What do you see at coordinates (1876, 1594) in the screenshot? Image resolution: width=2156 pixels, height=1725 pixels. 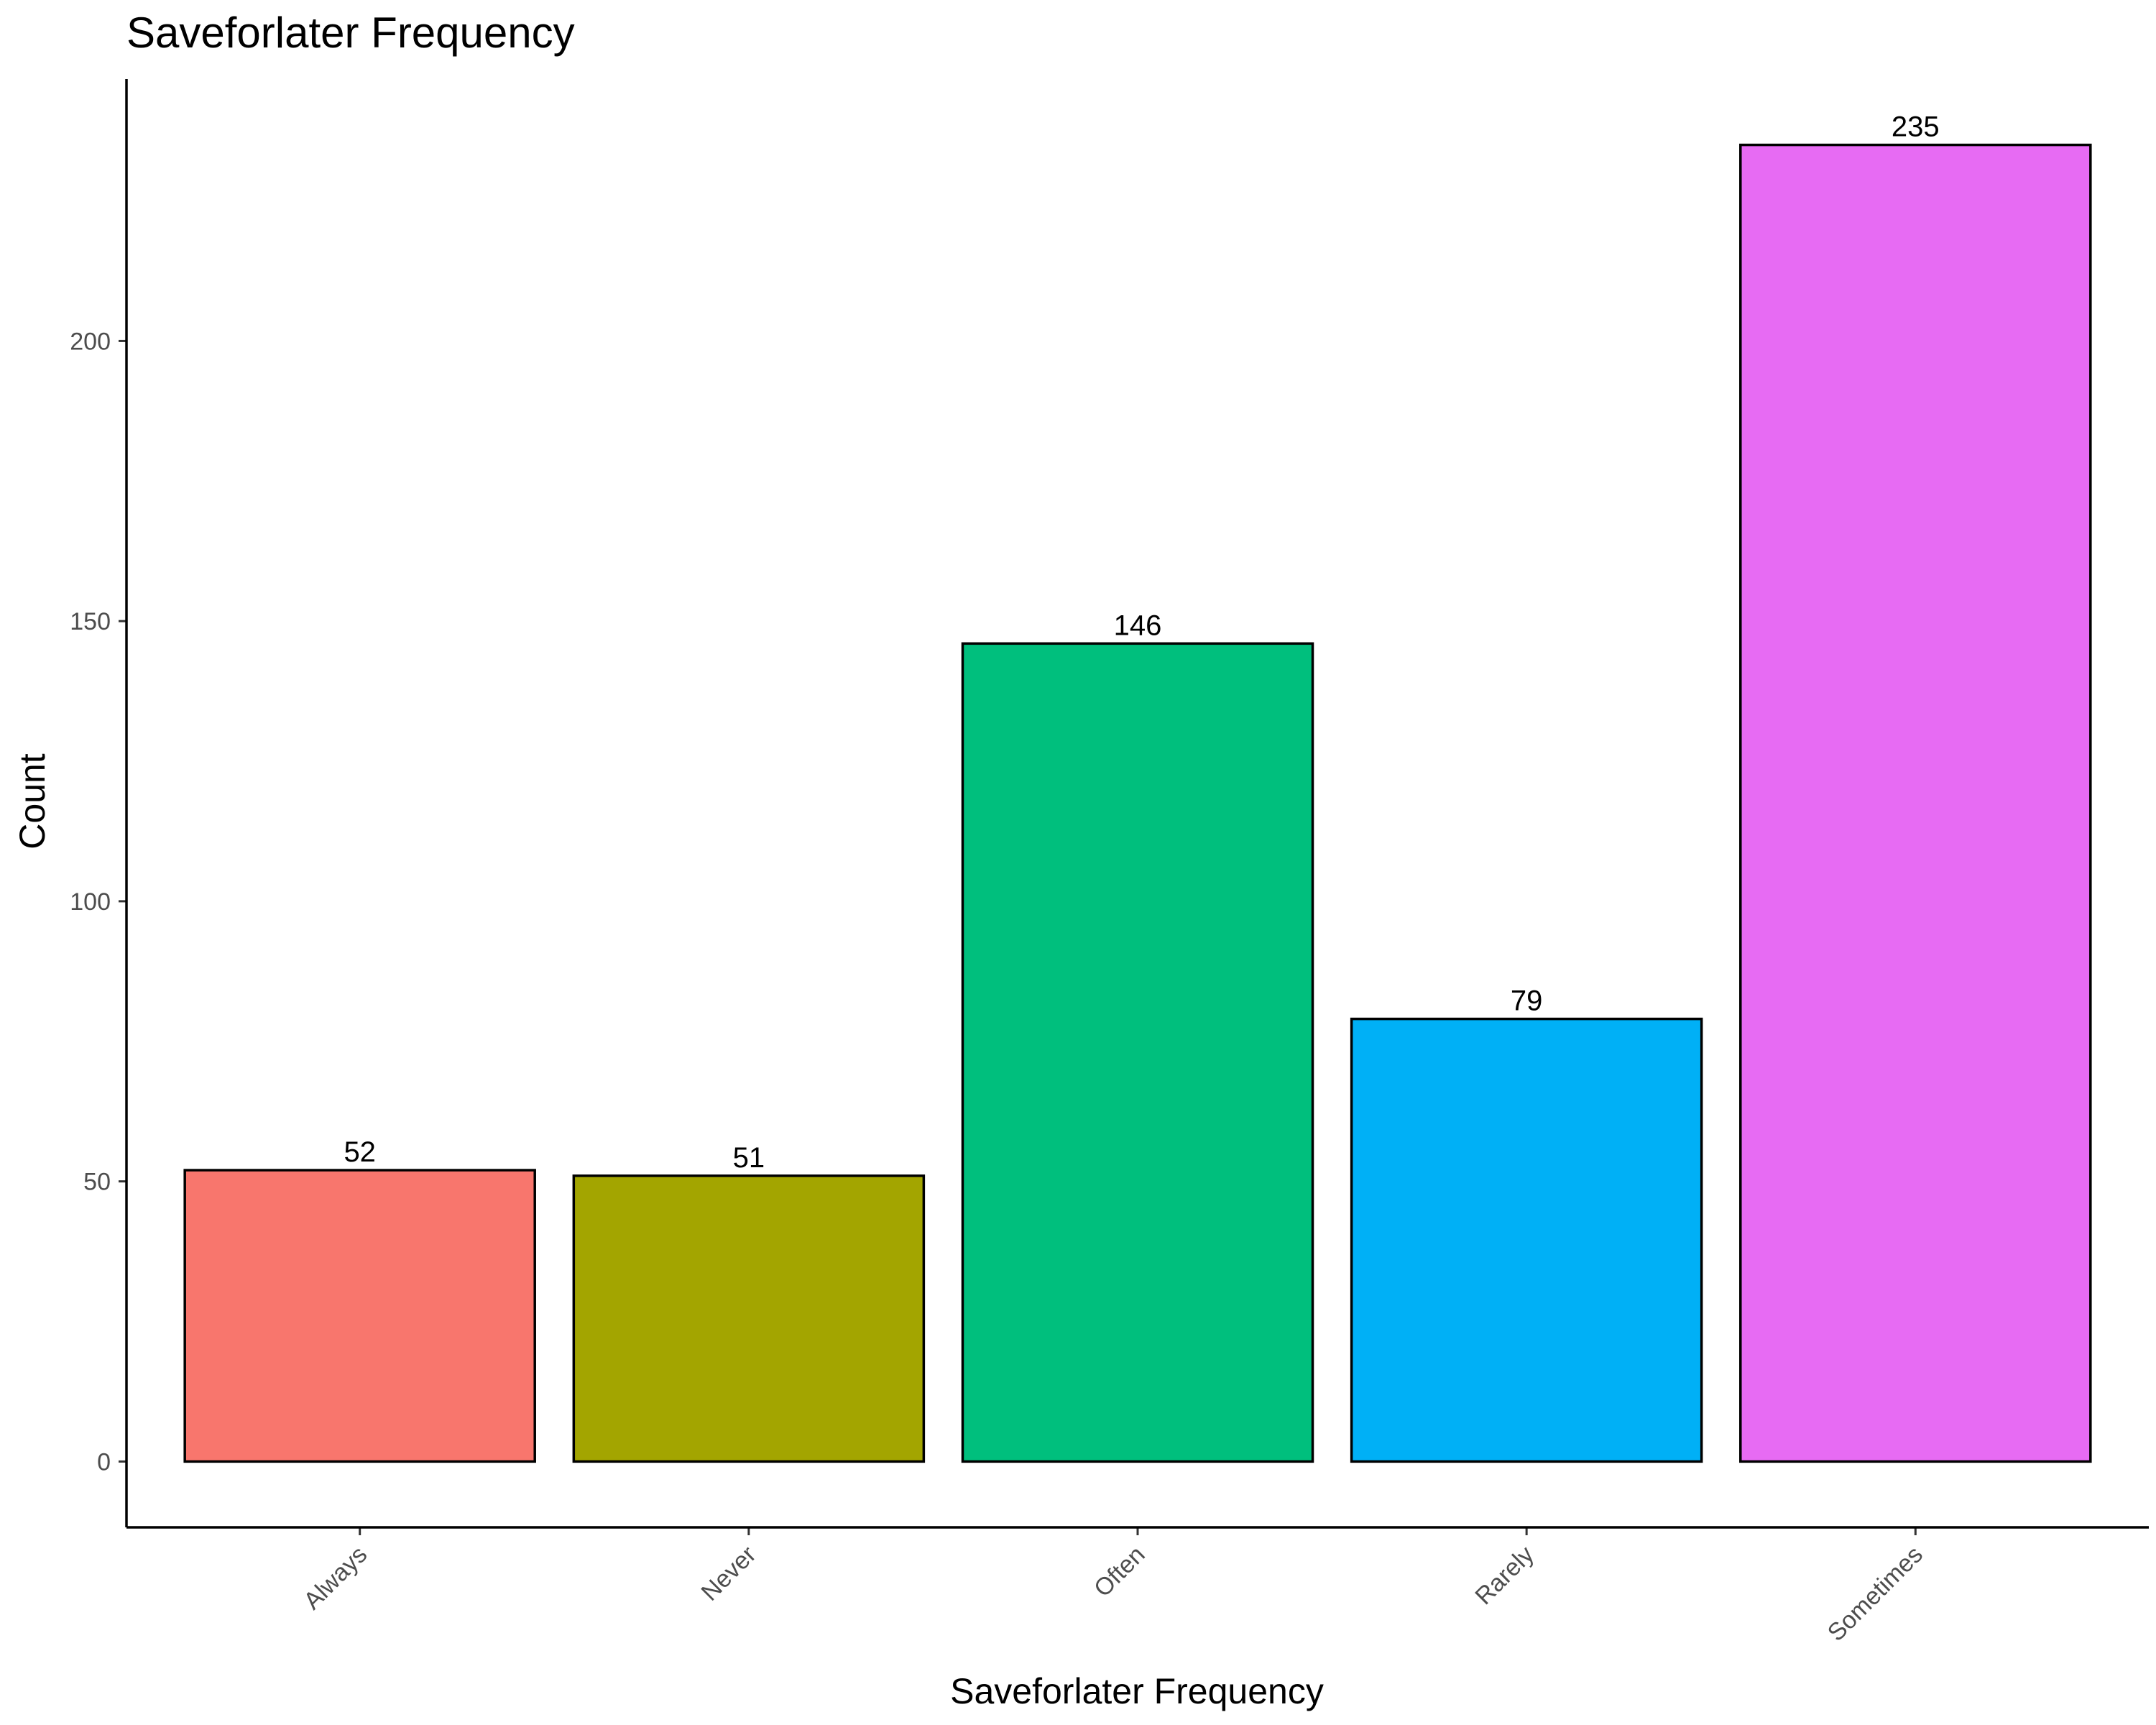 I see `x-tick-label-sometimes: Sometimes` at bounding box center [1876, 1594].